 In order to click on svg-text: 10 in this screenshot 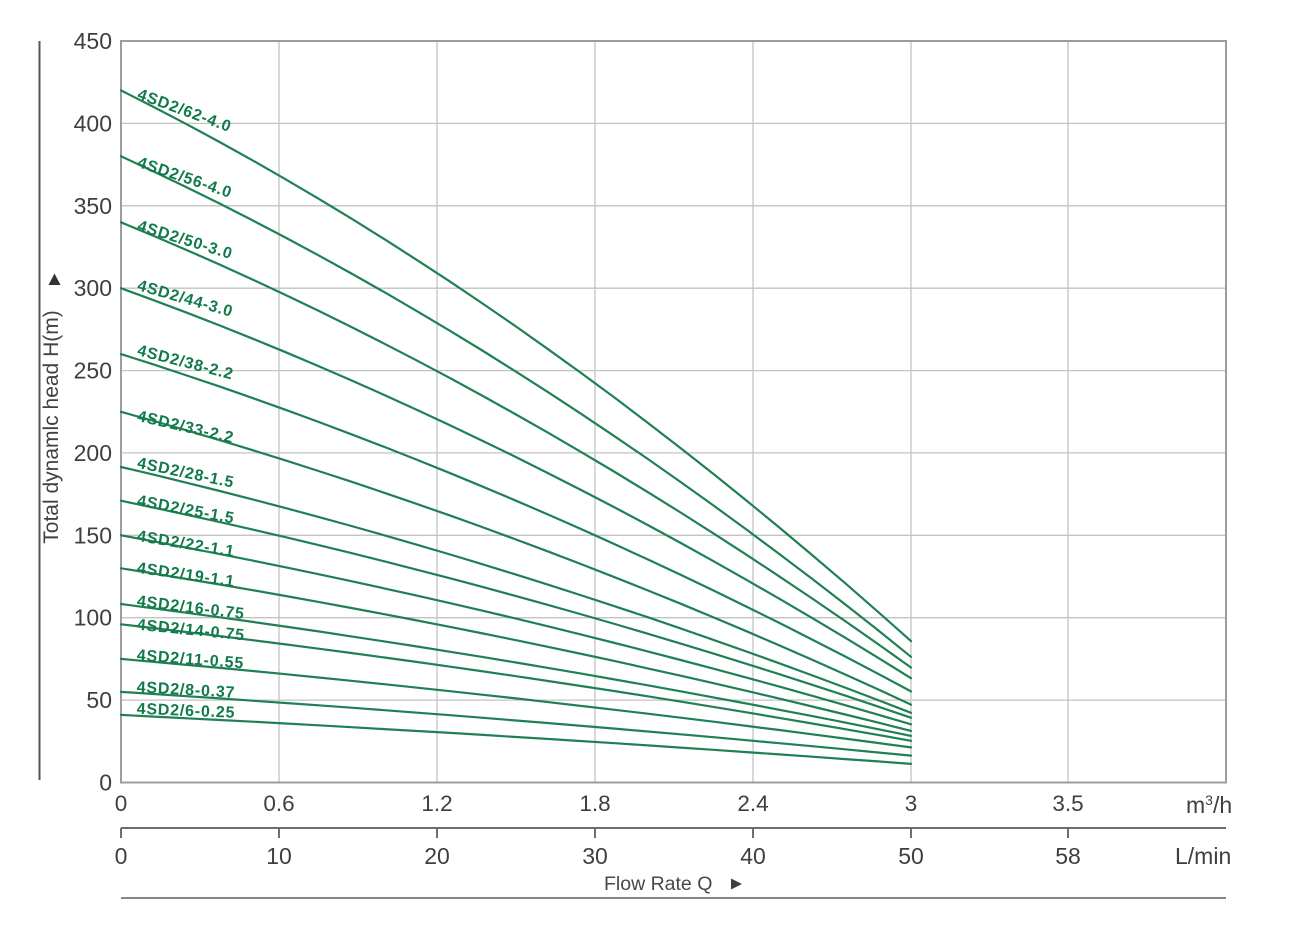, I will do `click(279, 856)`.